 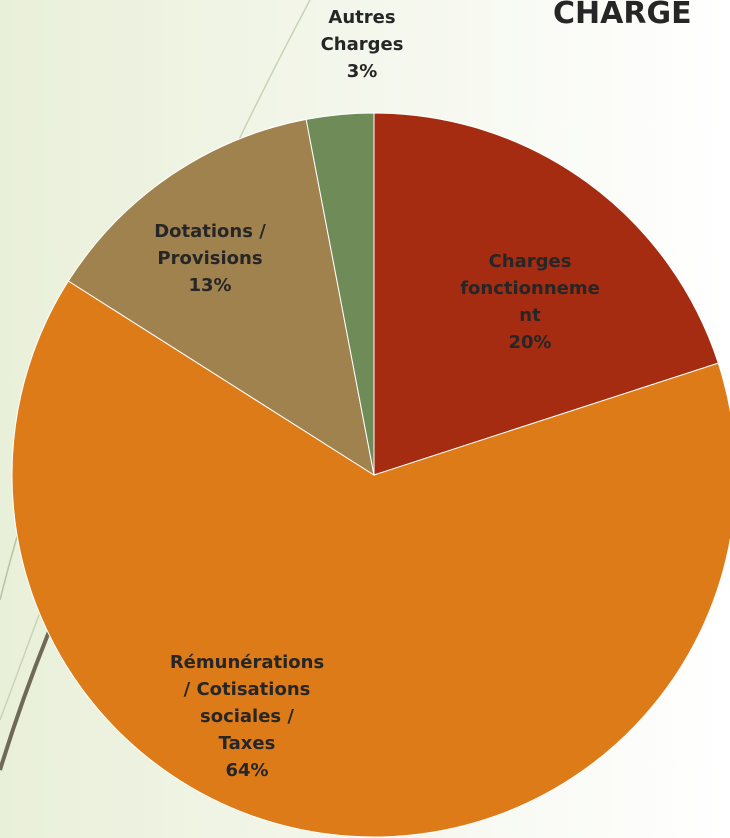 I want to click on value-label: 64%, so click(x=247, y=770).